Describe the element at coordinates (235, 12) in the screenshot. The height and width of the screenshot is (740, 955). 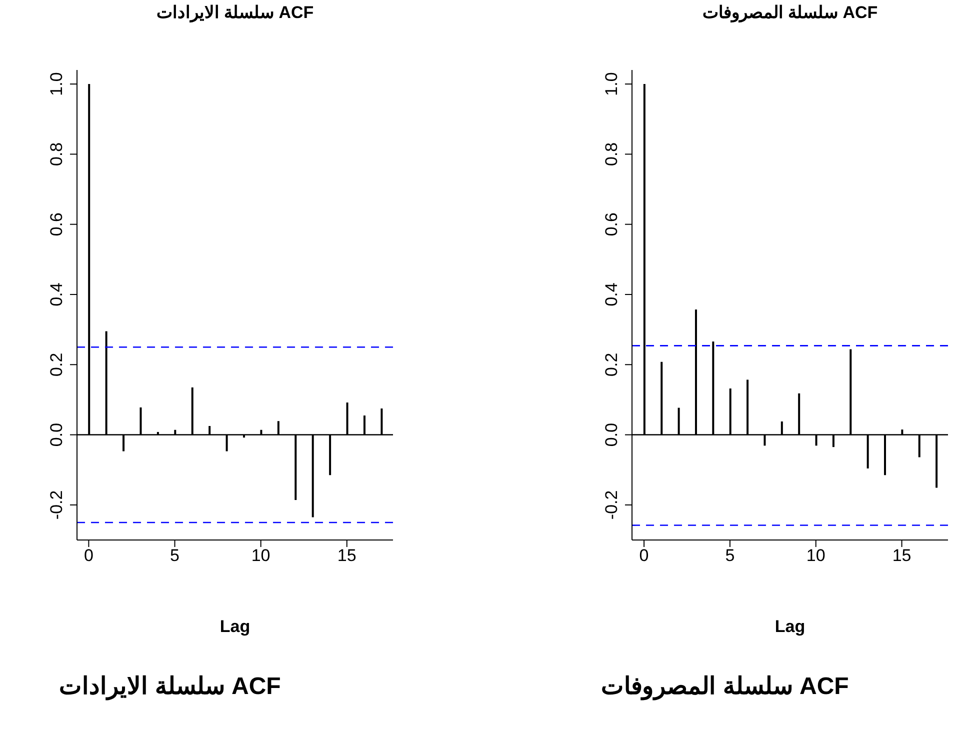
I see `chart-title: ACF سلسلة الايرادات` at that location.